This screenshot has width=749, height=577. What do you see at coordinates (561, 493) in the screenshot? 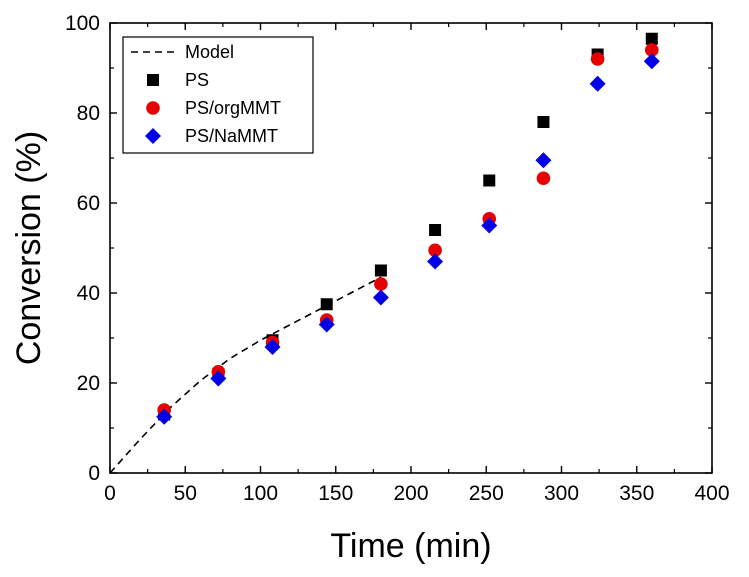
I see `x-tick-label: 300` at bounding box center [561, 493].